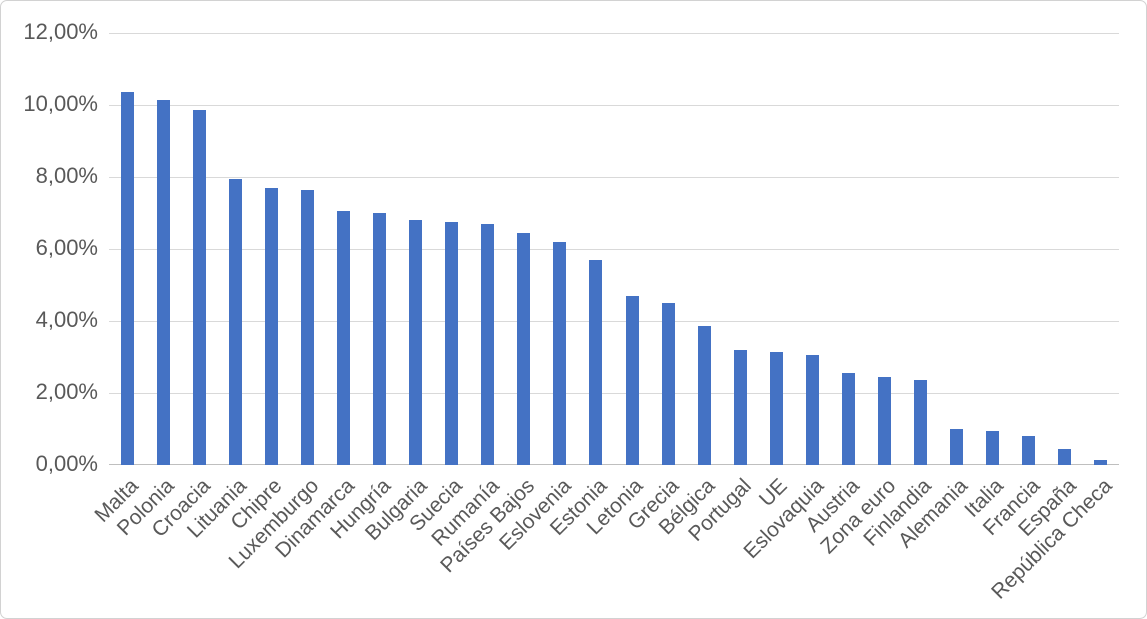 This screenshot has height=619, width=1147. Describe the element at coordinates (60, 31) in the screenshot. I see `y-tick-label: 12,00%` at that location.